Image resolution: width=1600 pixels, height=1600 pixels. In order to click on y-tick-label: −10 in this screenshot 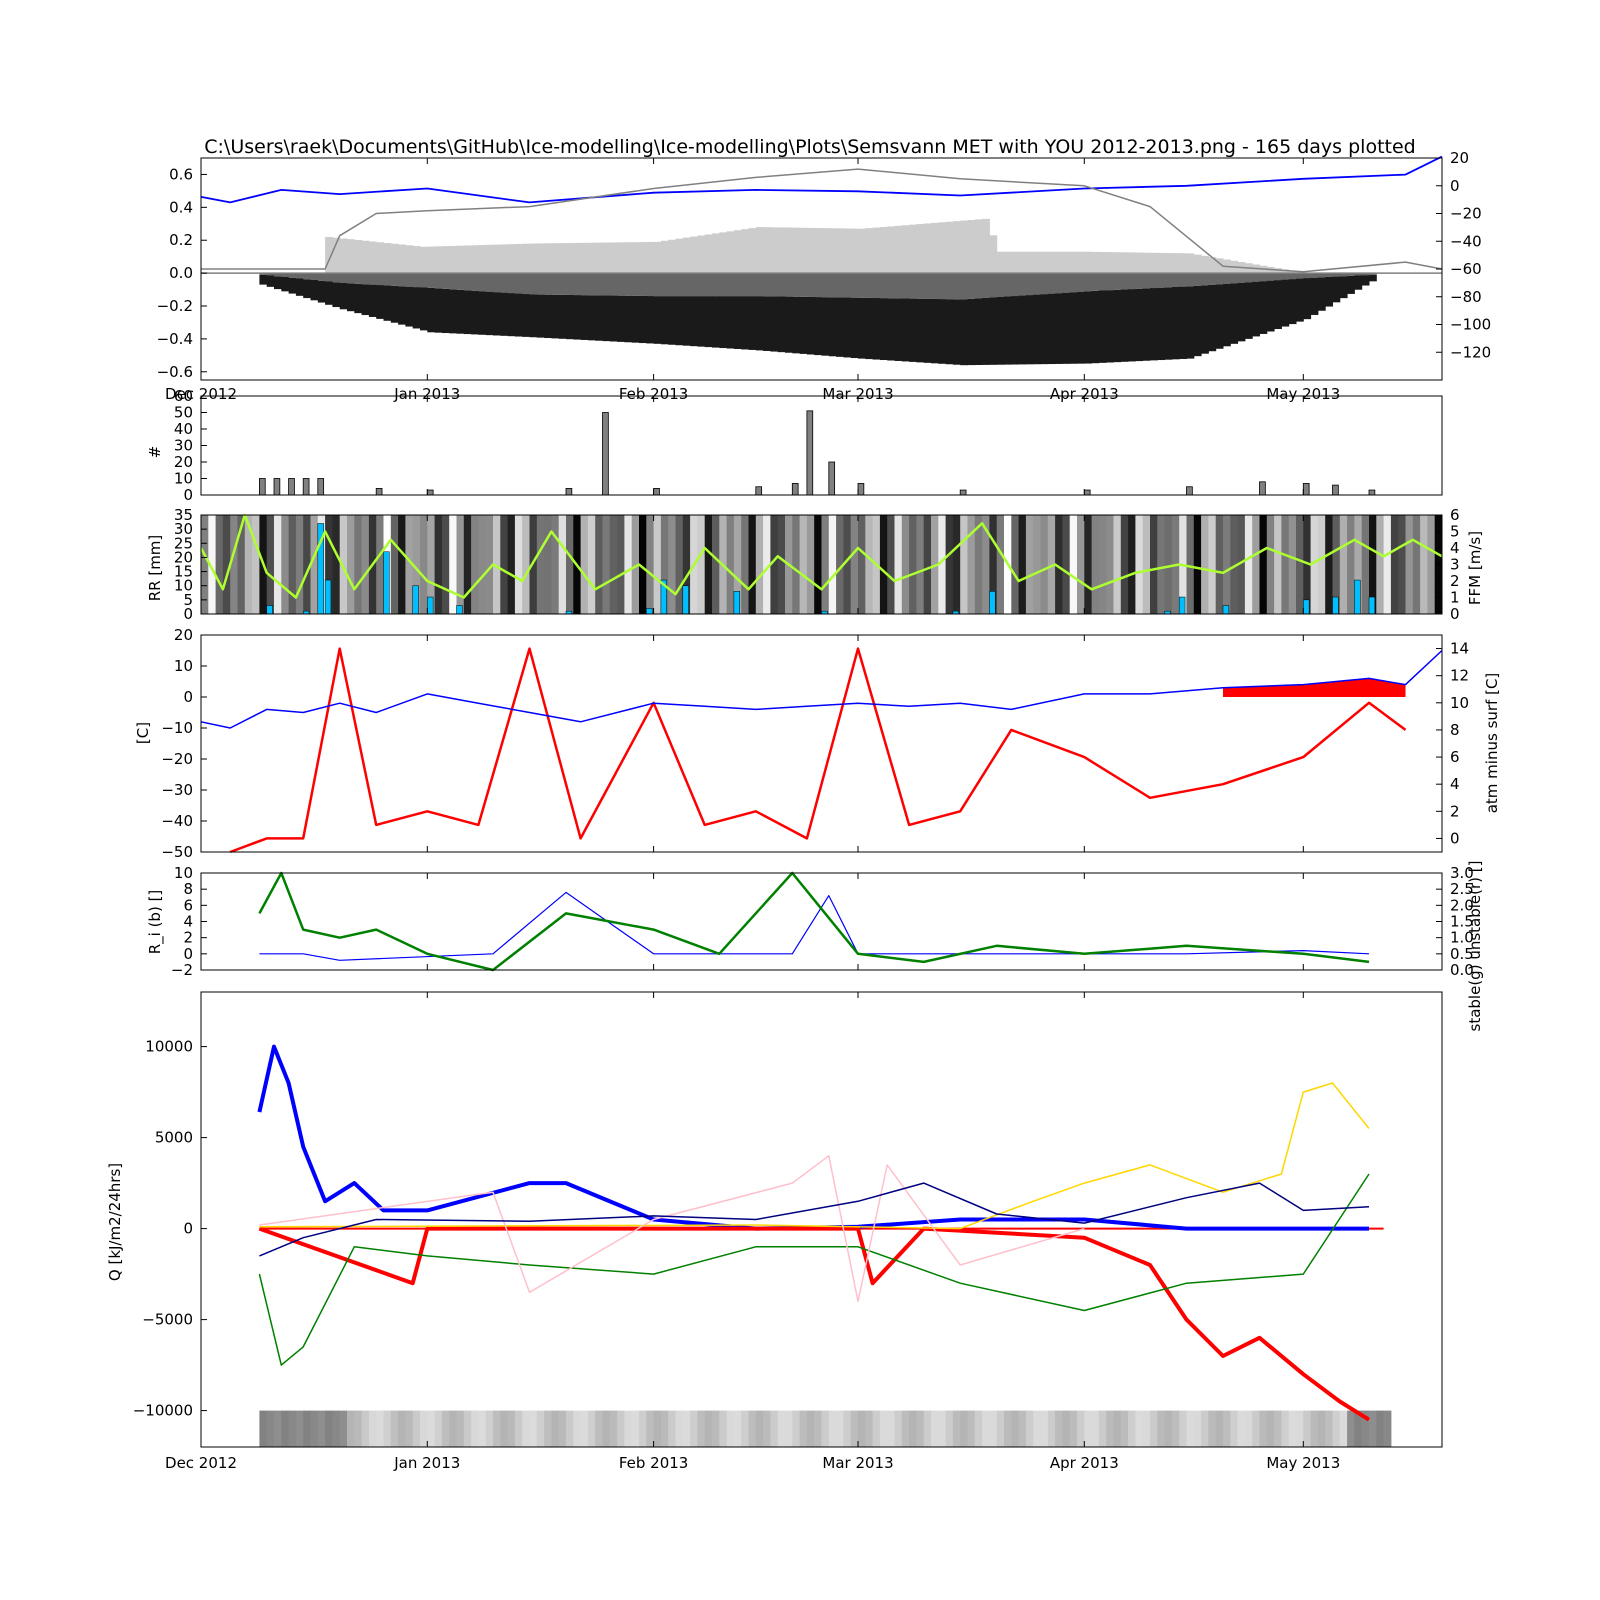, I will do `click(177, 728)`.